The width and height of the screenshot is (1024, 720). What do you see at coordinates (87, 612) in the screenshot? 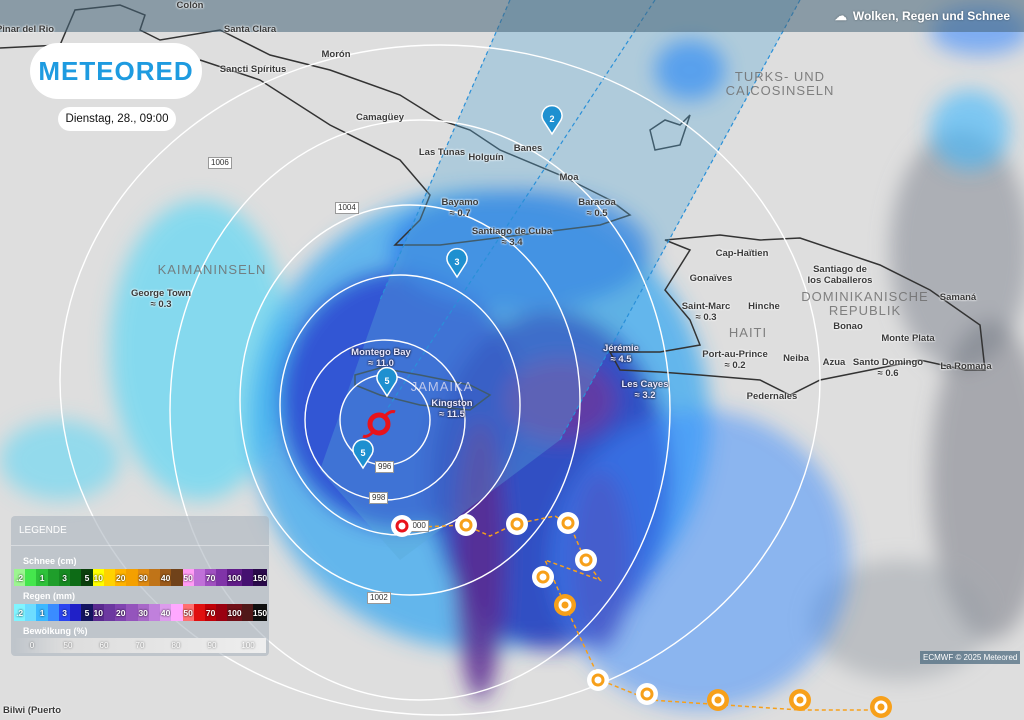
I see `rain-scale-step: 5` at bounding box center [87, 612].